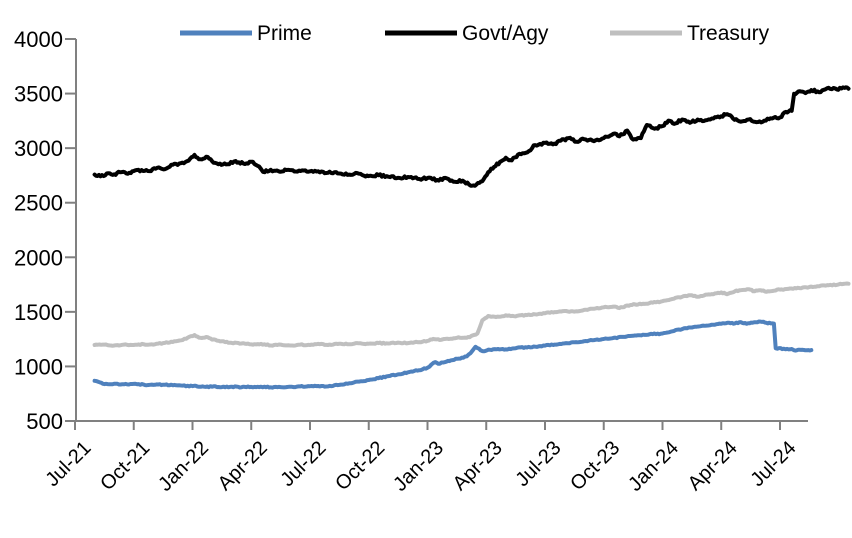  I want to click on x-tick-label: Oct-21, so click(125, 466).